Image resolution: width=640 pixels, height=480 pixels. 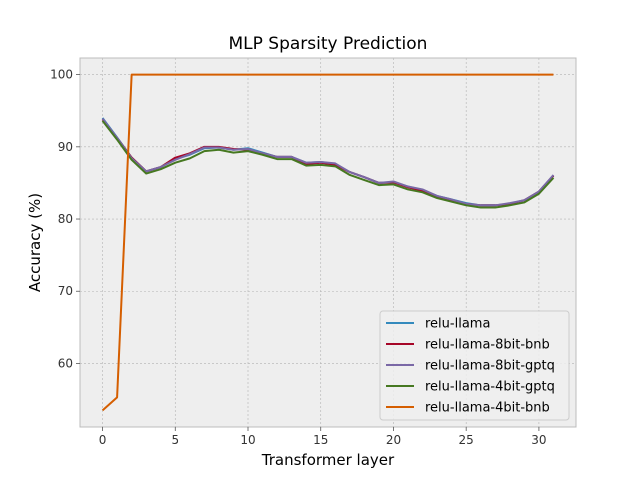 I want to click on x-tick-label: 10, so click(x=247, y=440).